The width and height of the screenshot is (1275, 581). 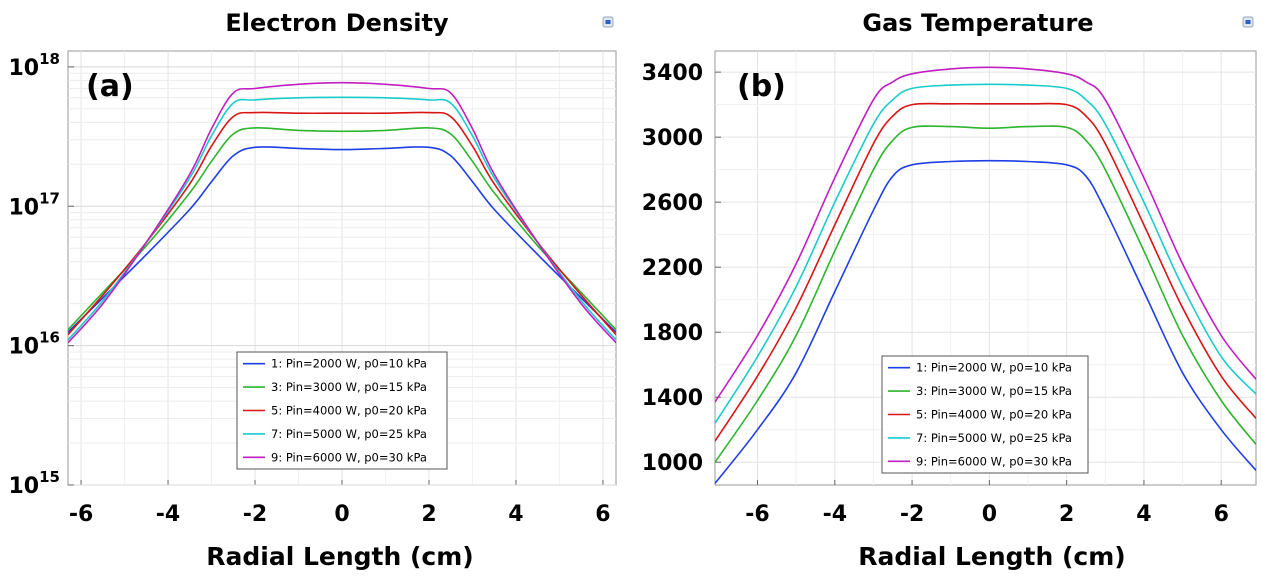 I want to click on y-tick-label: 2200, so click(x=672, y=268).